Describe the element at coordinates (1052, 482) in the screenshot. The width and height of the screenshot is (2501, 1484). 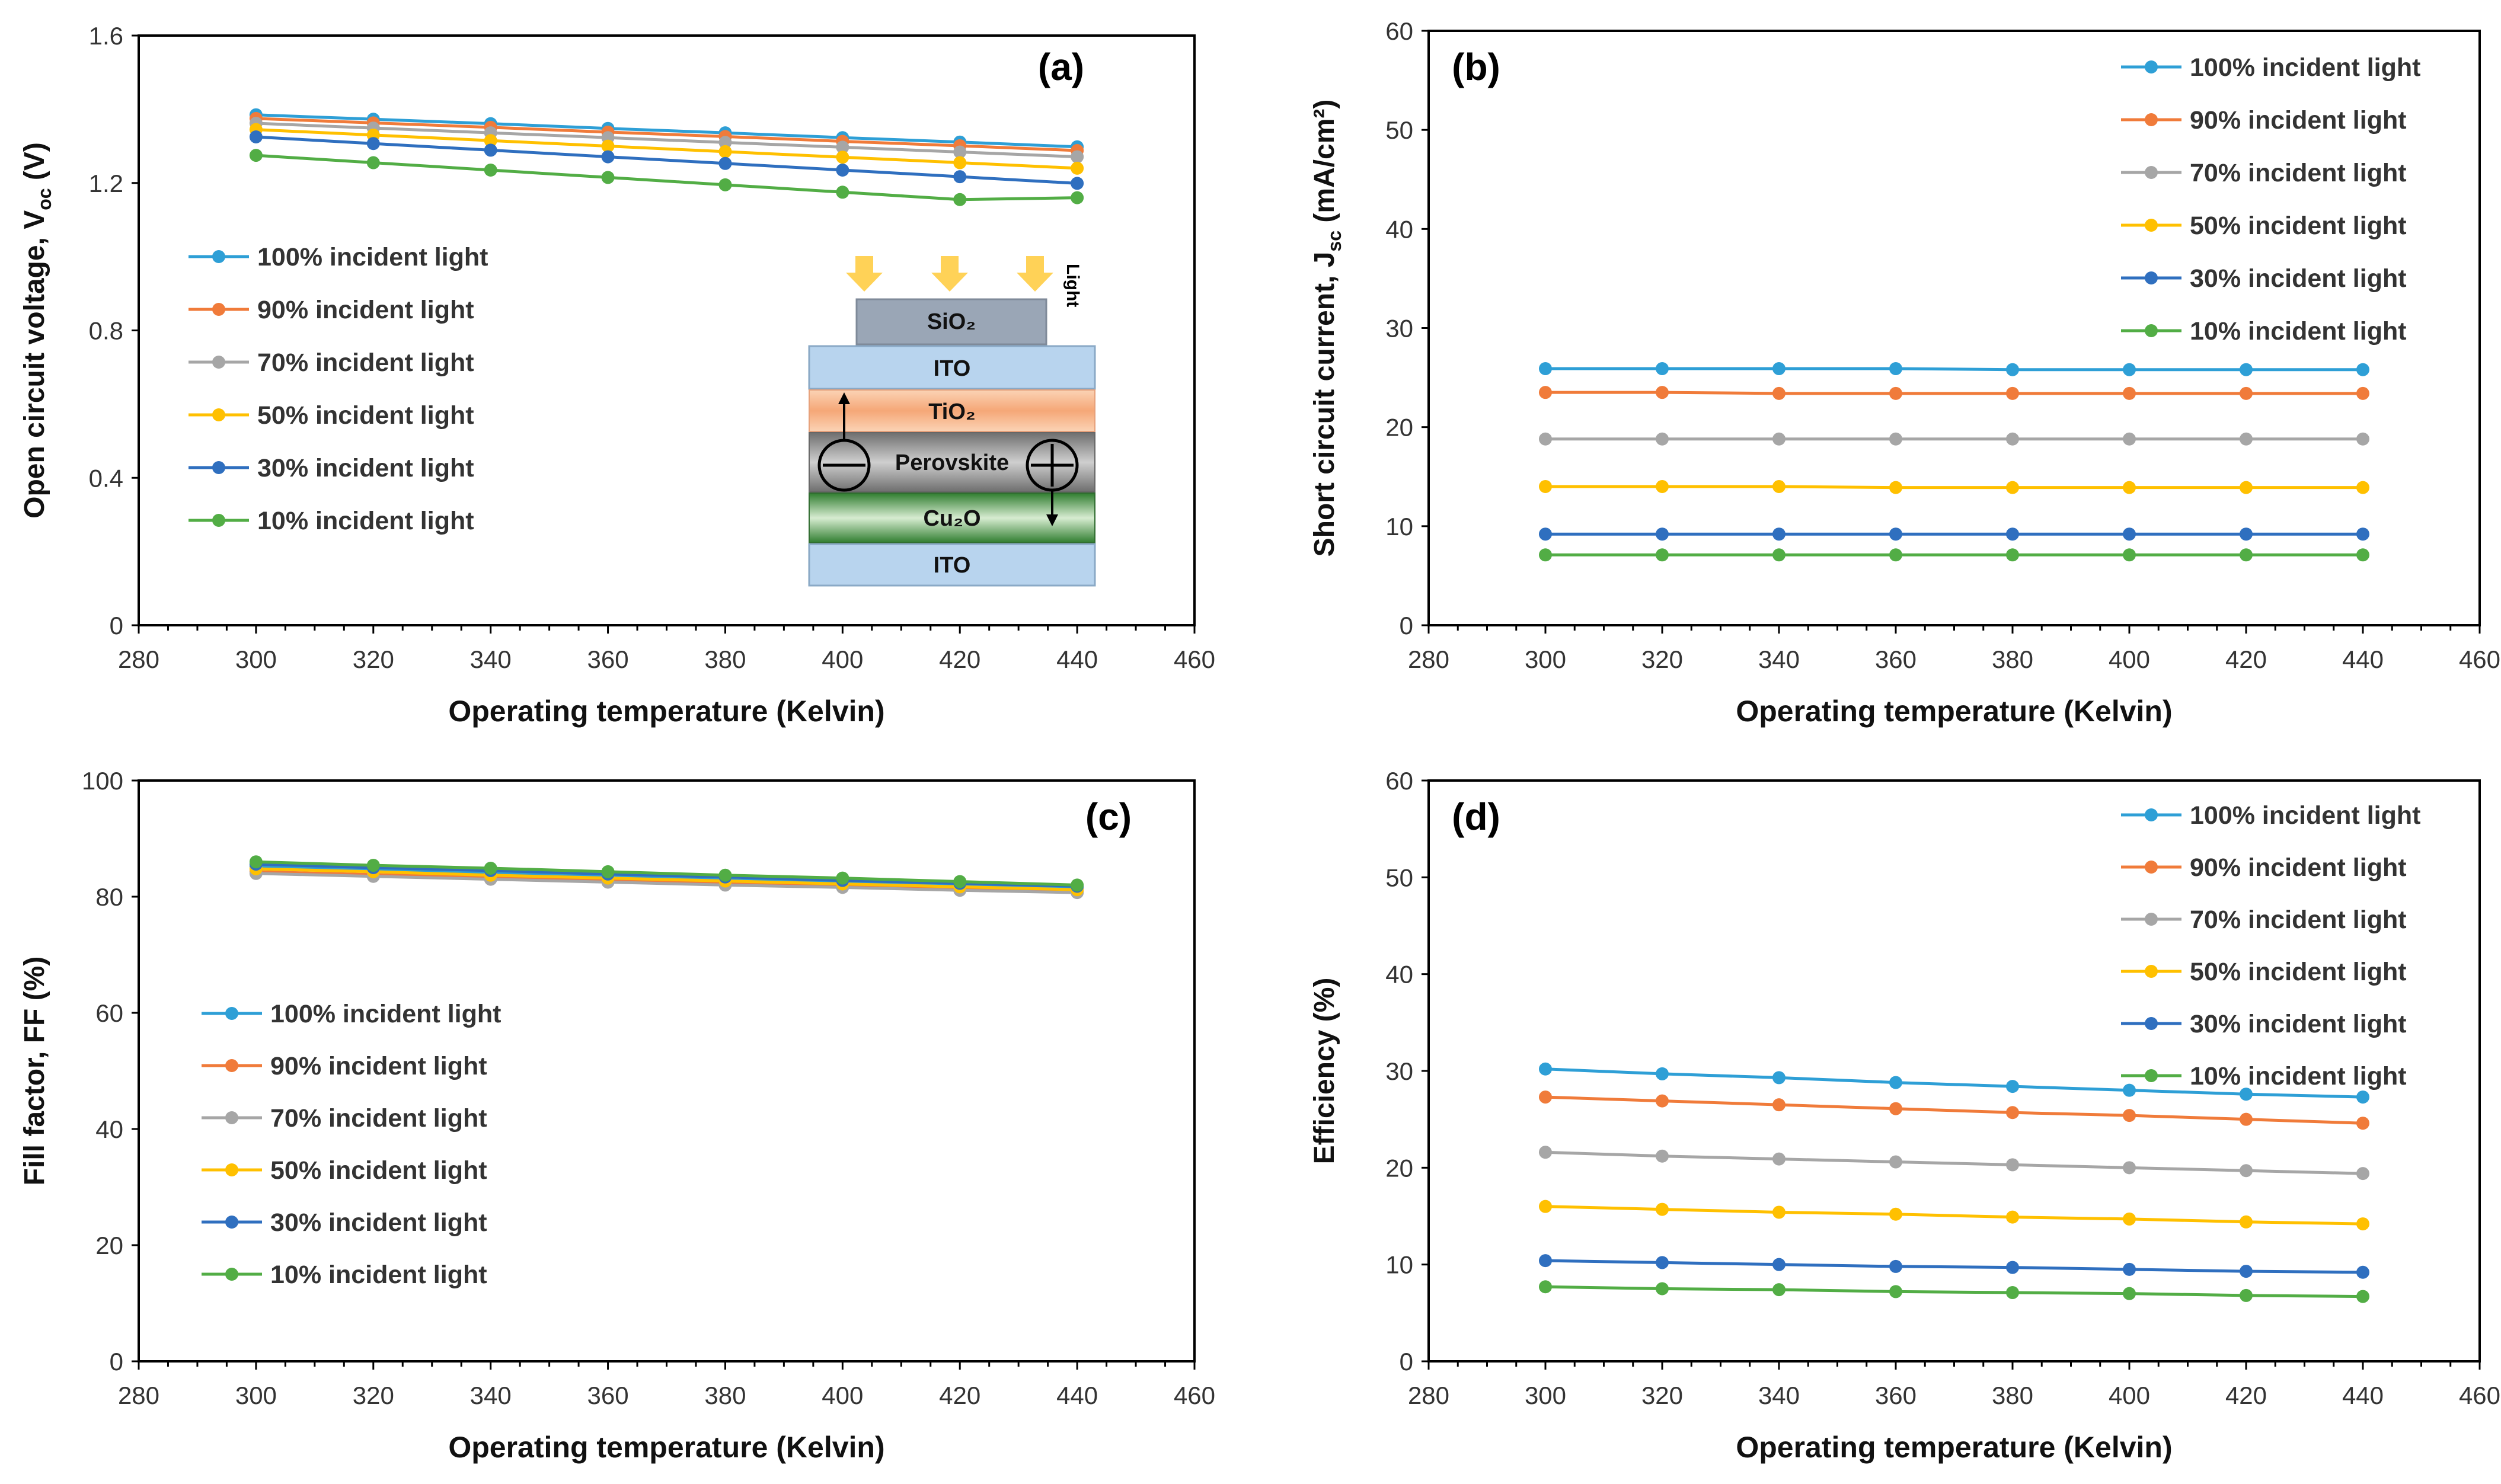
I see `hole-symbol` at that location.